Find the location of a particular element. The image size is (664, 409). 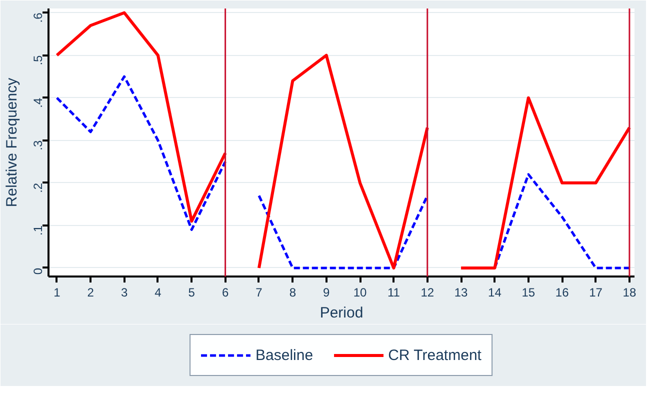

x-tick-label: 6 is located at coordinates (225, 293).